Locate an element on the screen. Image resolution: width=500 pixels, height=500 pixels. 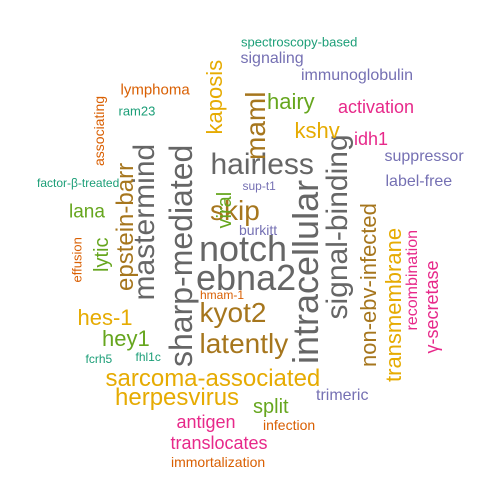
word-suppressor: suppressor is located at coordinates (424, 156).